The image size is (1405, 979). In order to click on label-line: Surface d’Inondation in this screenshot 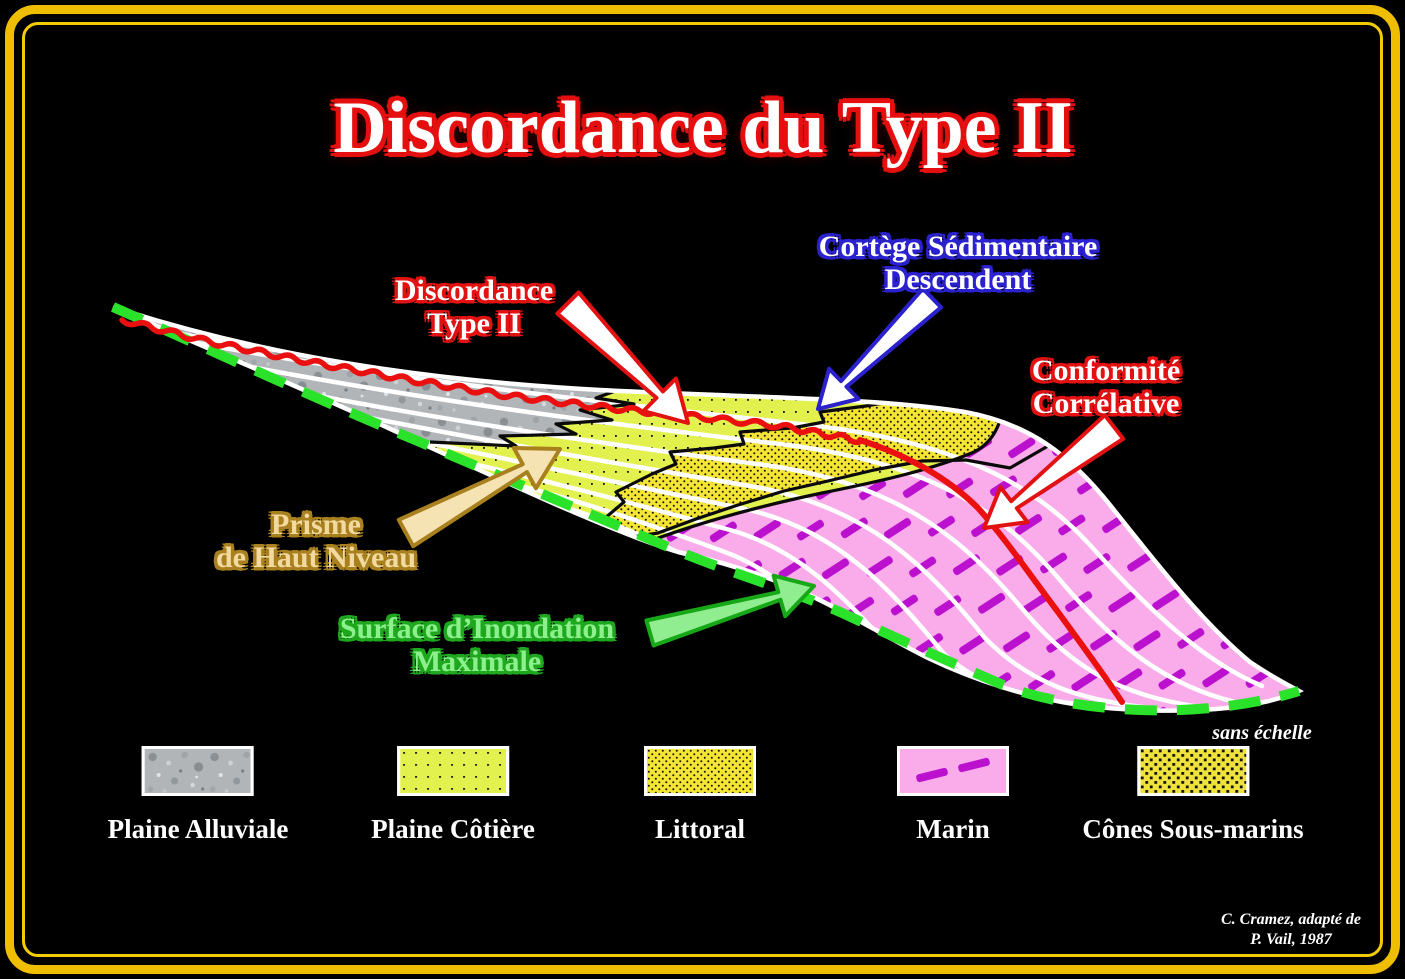, I will do `click(477, 628)`.